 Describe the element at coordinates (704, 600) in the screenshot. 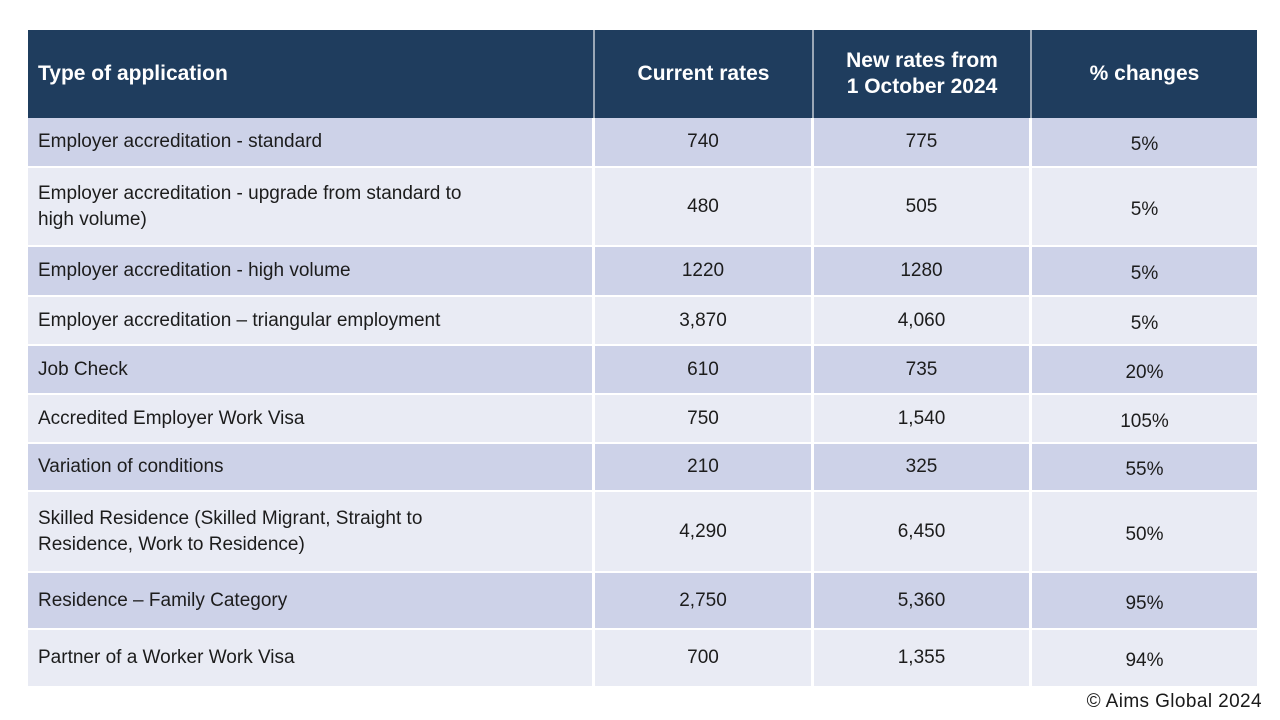

I see `cell-current-rate: 2,750` at that location.